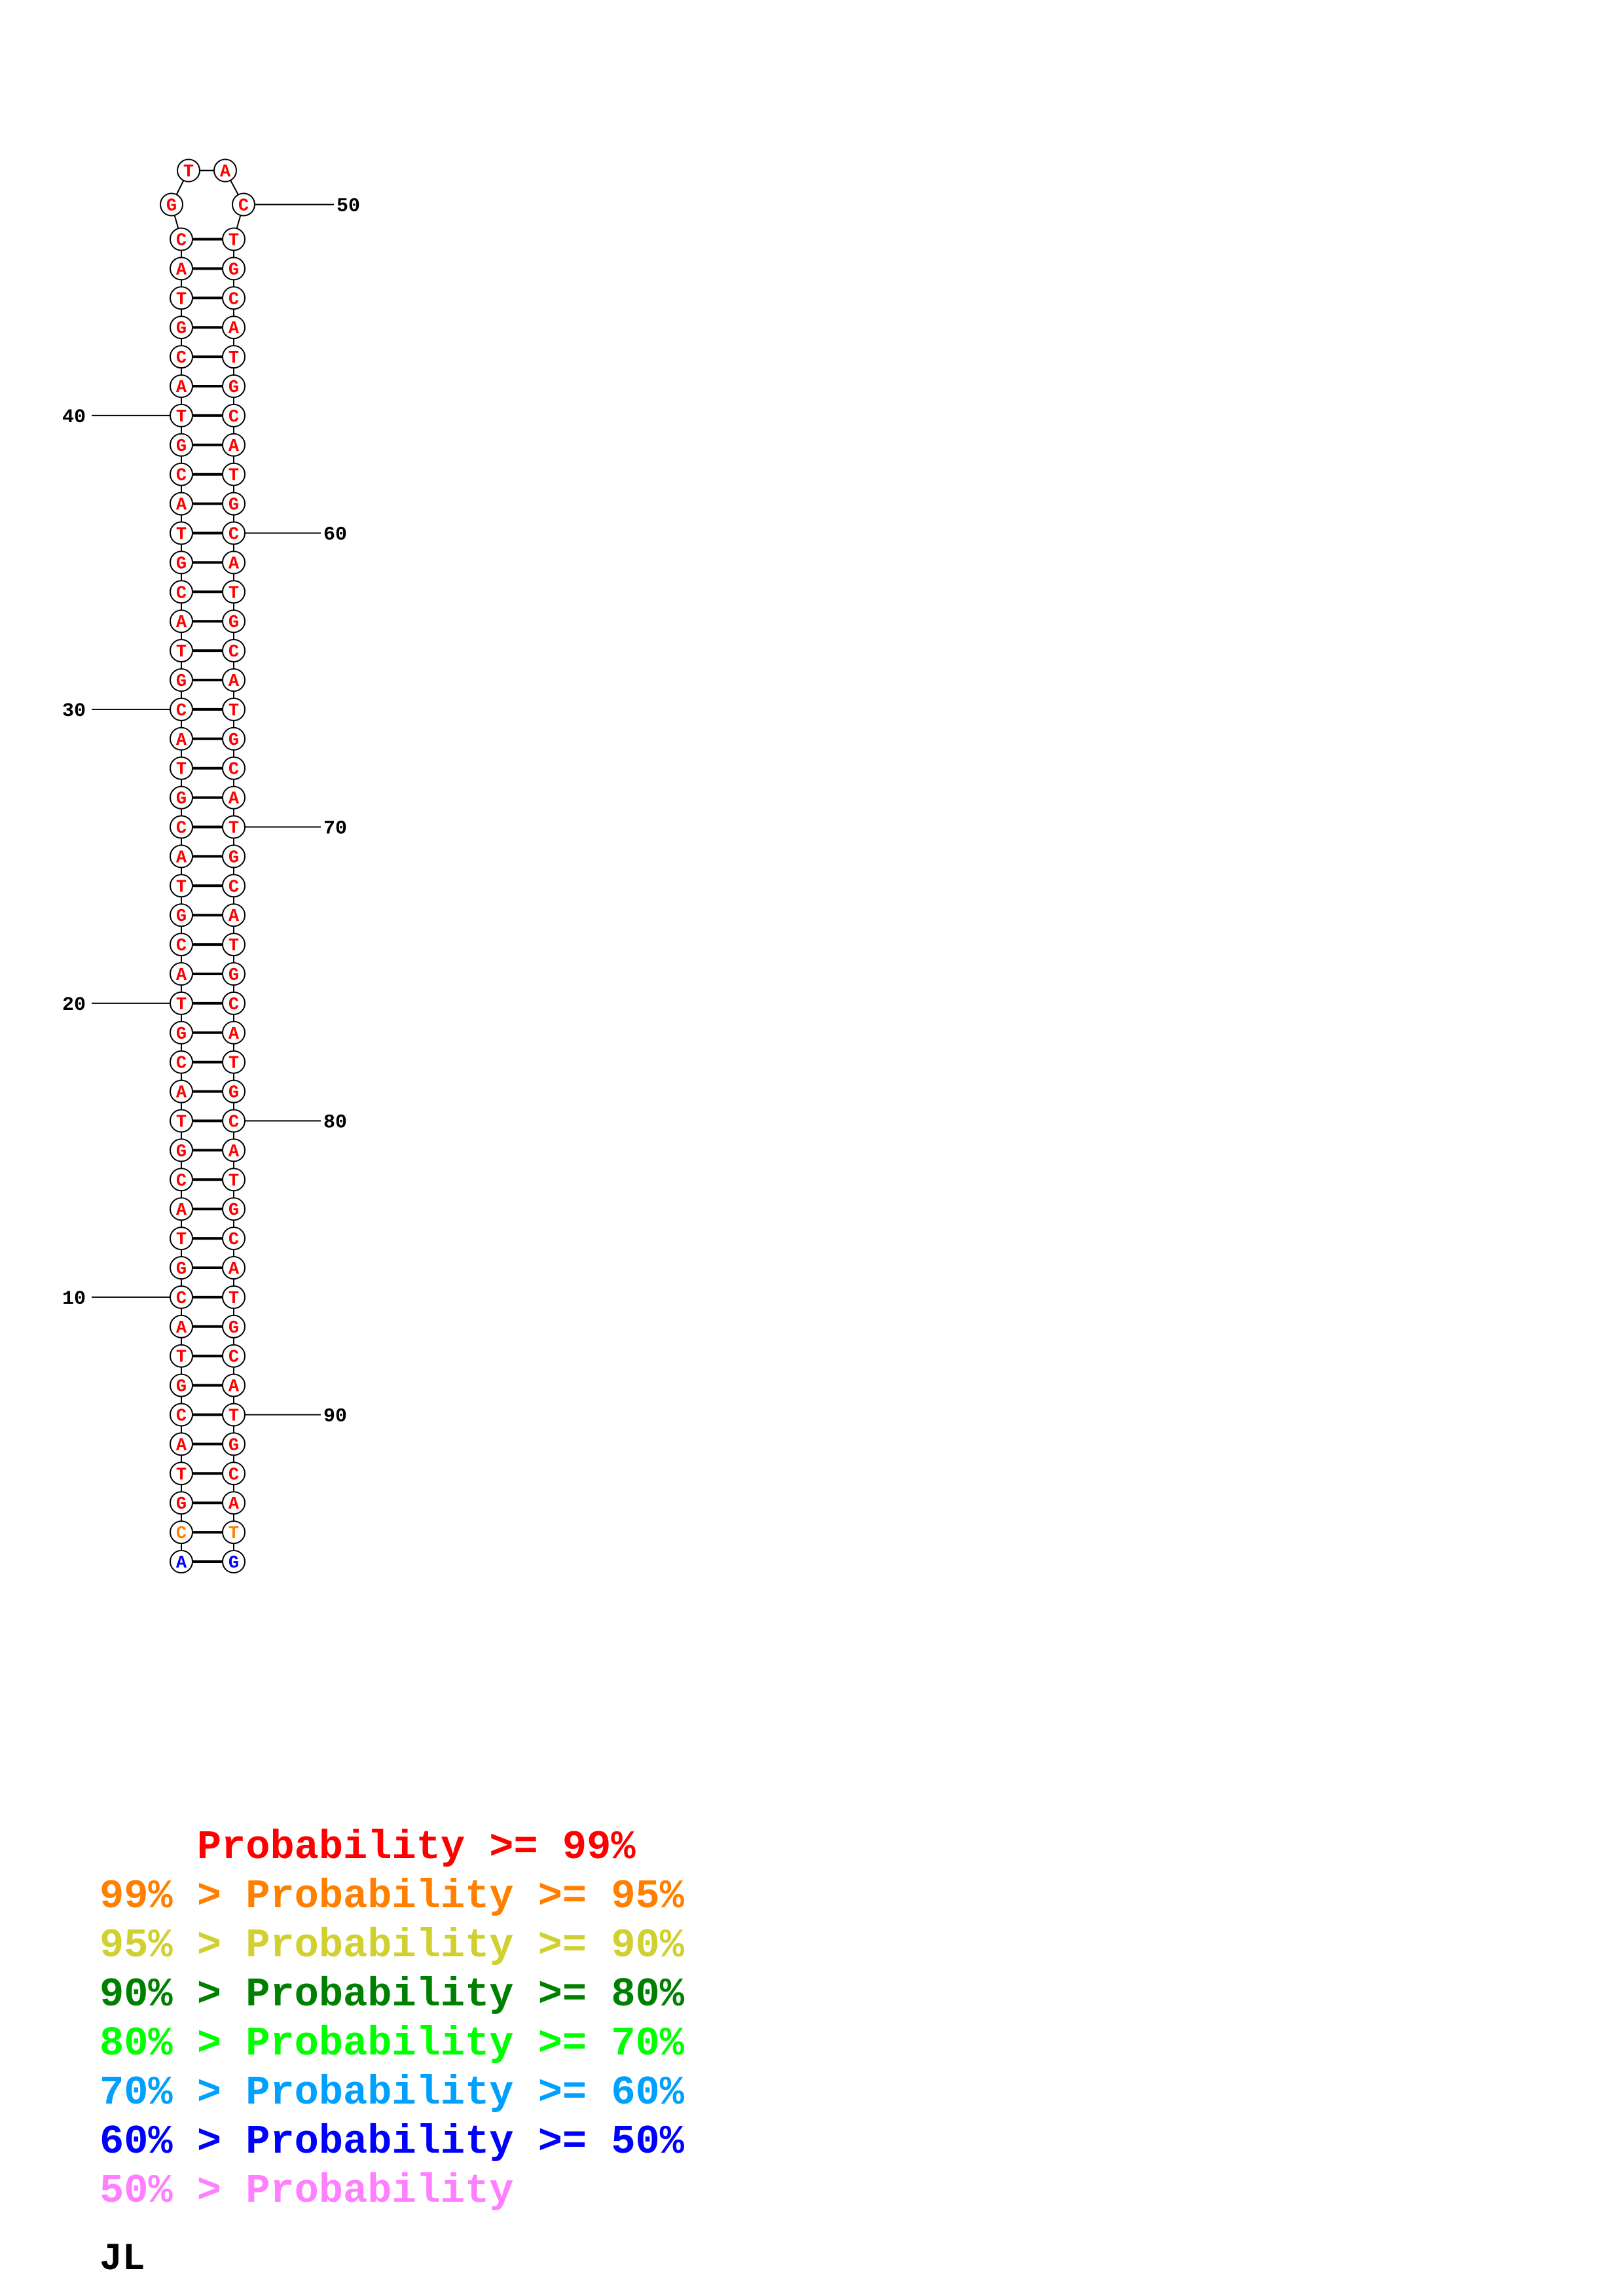 The image size is (1623, 2296). What do you see at coordinates (74, 1299) in the screenshot?
I see `position-label: 10` at bounding box center [74, 1299].